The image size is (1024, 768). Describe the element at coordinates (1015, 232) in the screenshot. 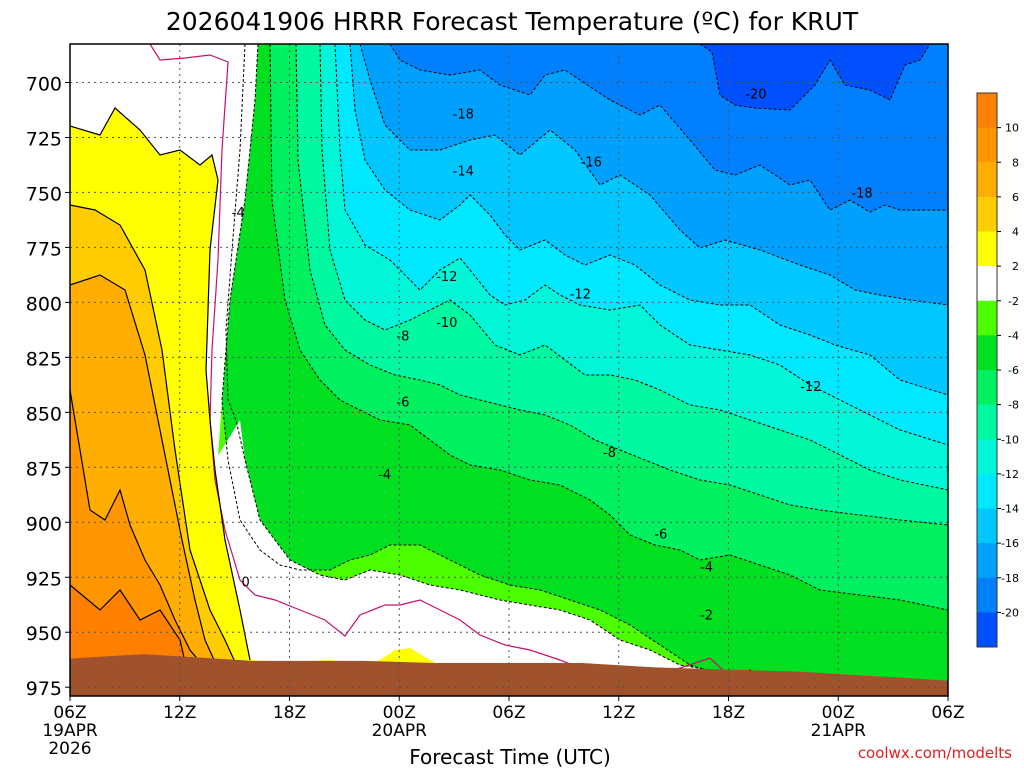

I see `colorbar-label: 4` at that location.